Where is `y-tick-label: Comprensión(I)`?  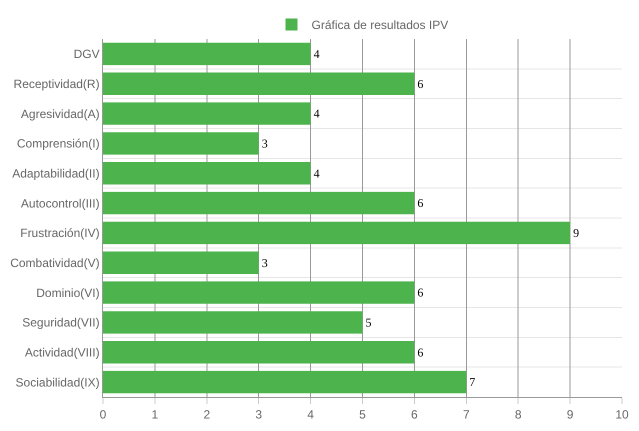 y-tick-label: Comprensión(I) is located at coordinates (58, 143).